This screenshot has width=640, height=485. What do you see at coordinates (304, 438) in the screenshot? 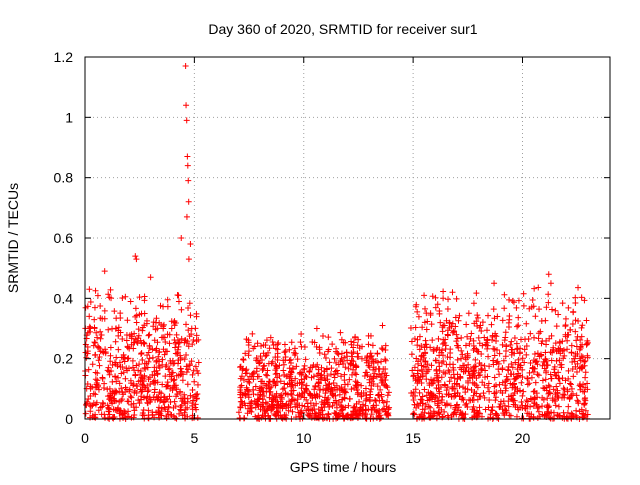
I see `x-tick-label: 10` at bounding box center [304, 438].